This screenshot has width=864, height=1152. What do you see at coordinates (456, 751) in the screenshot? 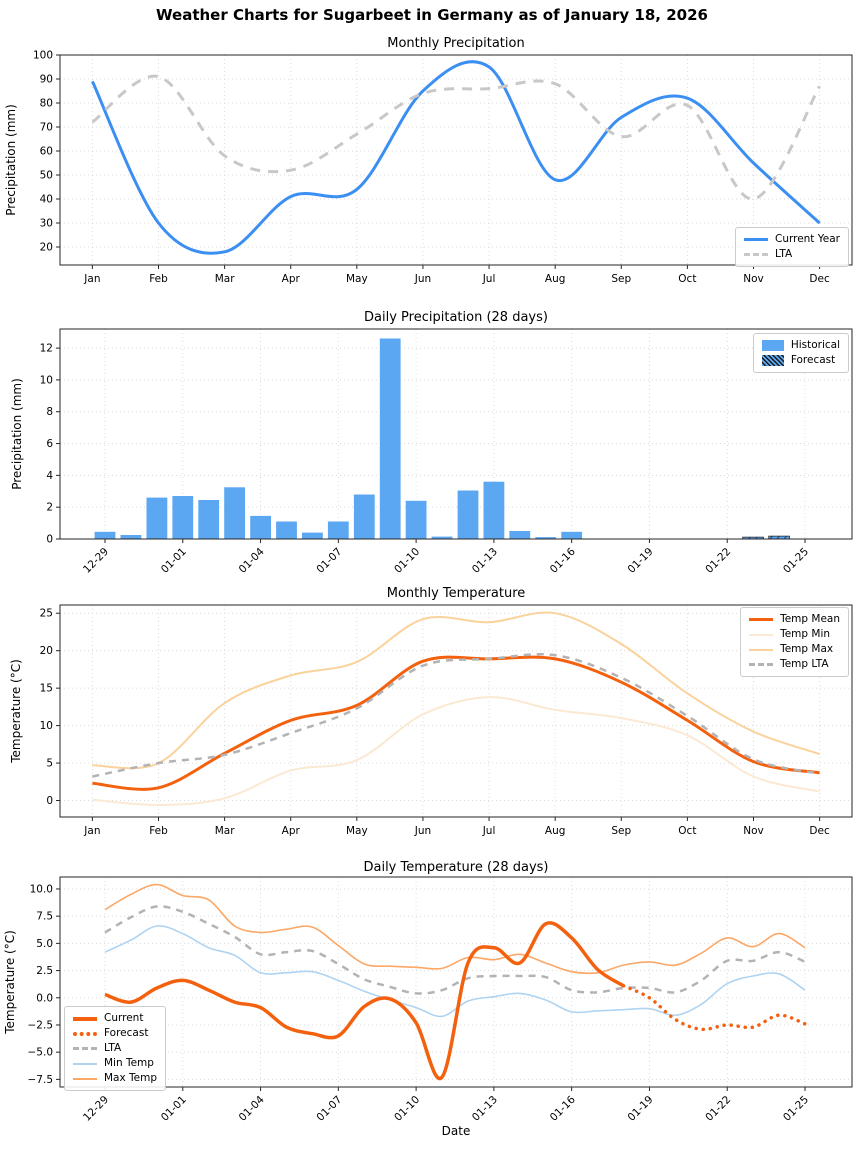
I see `temp-min-line` at bounding box center [456, 751].